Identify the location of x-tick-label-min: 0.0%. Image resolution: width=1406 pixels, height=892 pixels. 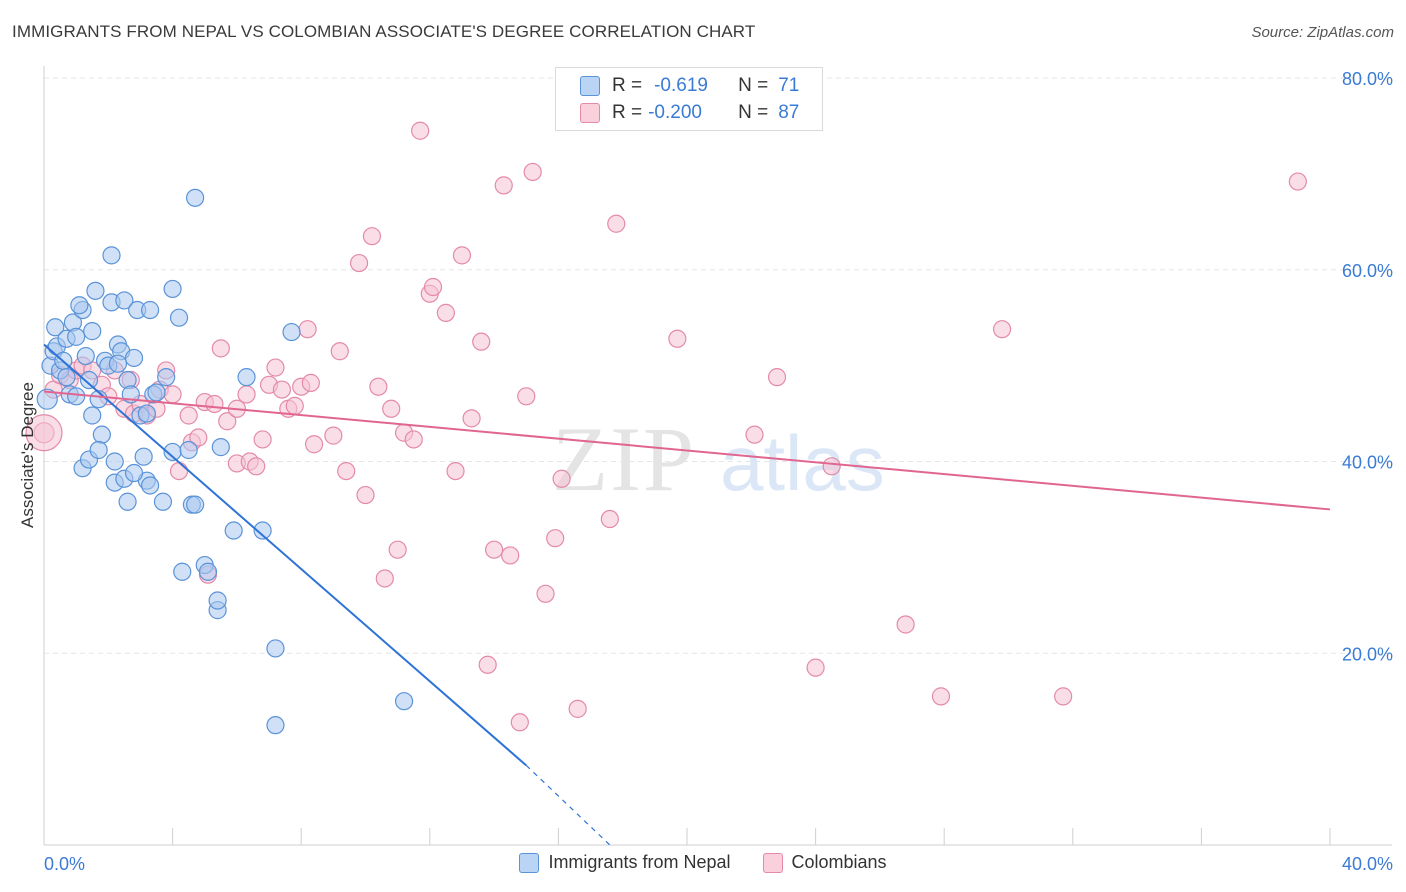
(64, 864).